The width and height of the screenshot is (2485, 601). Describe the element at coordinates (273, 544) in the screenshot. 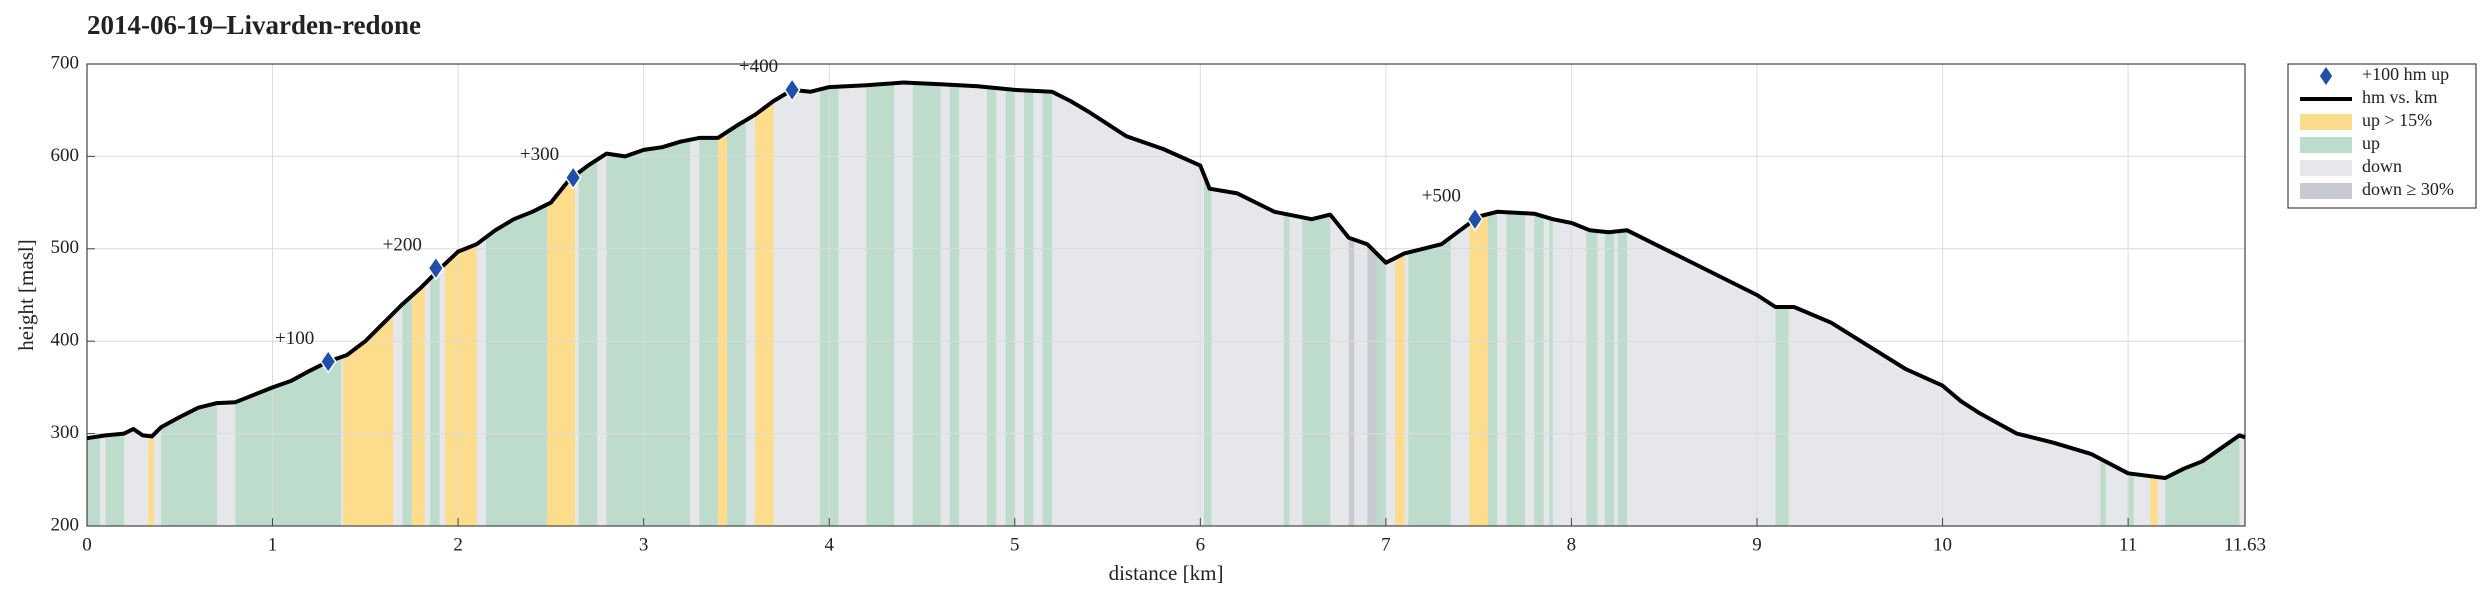

I see `x-tick-label: 1` at that location.